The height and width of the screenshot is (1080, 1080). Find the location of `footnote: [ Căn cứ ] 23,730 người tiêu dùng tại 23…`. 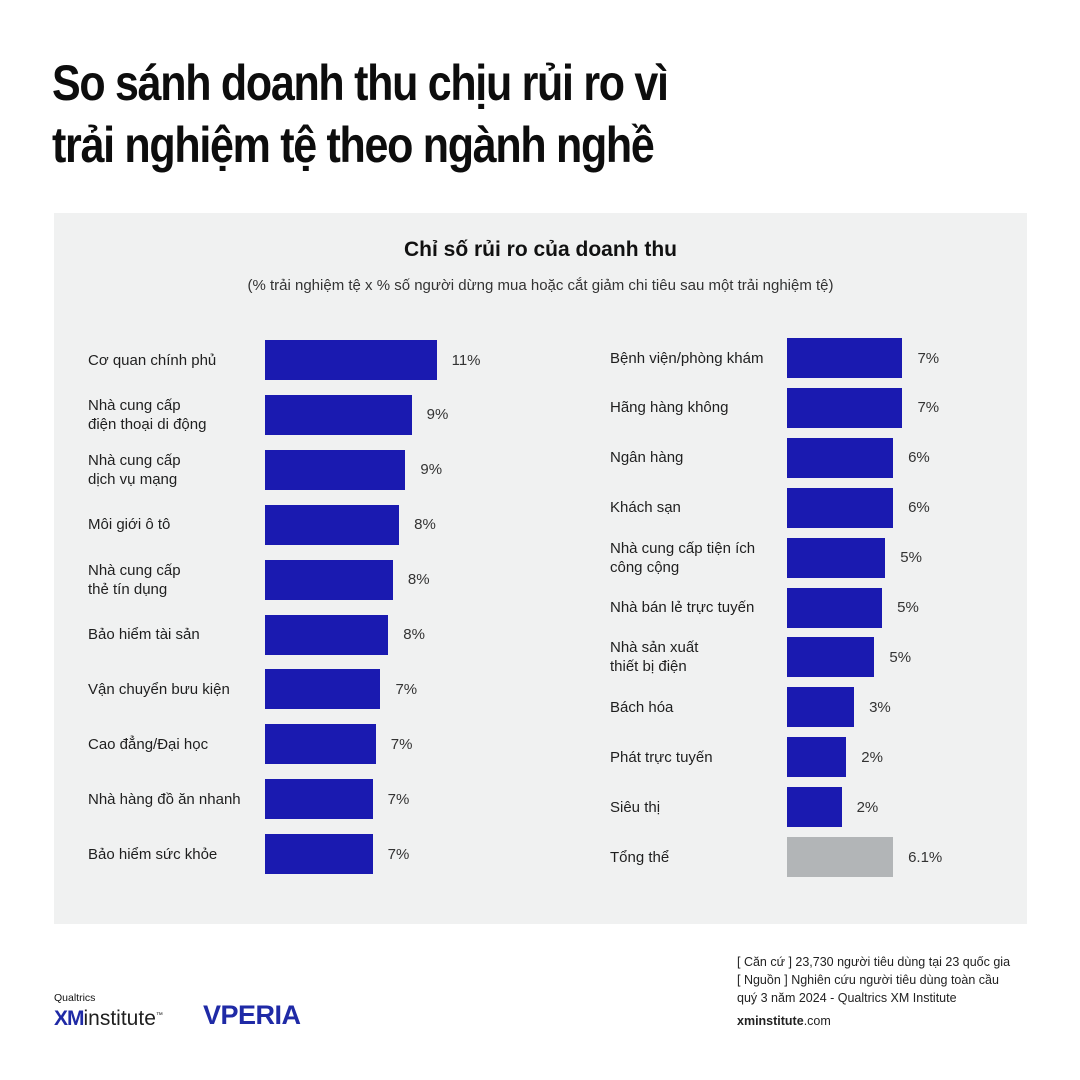

footnote: [ Căn cứ ] 23,730 người tiêu dùng tại 23… is located at coordinates (897, 980).